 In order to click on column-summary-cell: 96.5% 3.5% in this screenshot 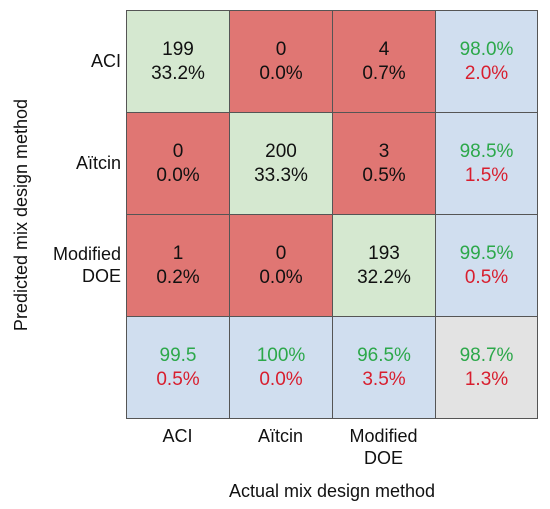, I will do `click(384, 367)`.